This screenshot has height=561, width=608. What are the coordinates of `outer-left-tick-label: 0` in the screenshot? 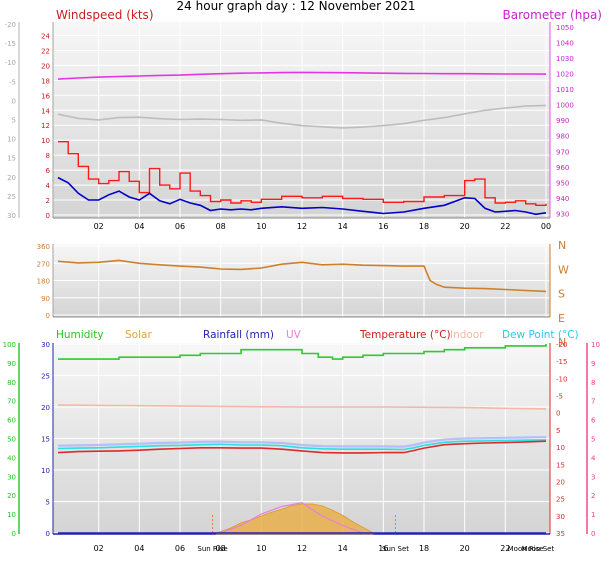 It's located at (14, 101).